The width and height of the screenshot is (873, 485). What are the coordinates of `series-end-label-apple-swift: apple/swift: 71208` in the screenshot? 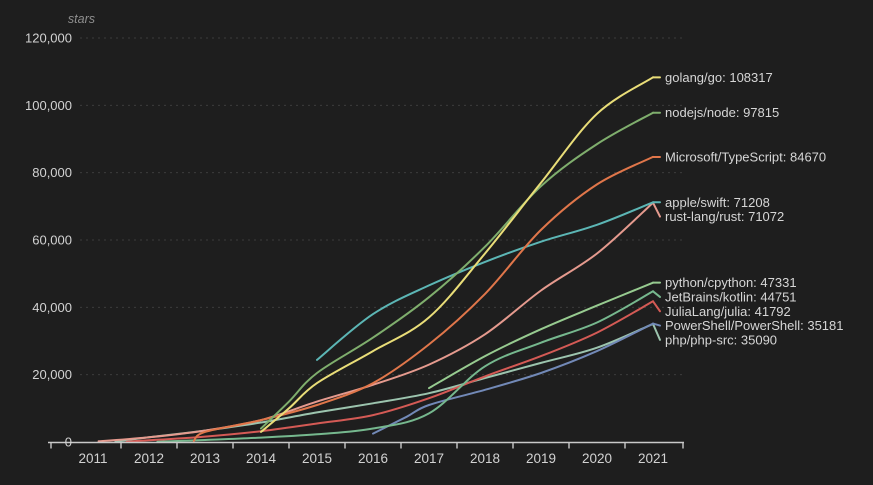 It's located at (717, 202).